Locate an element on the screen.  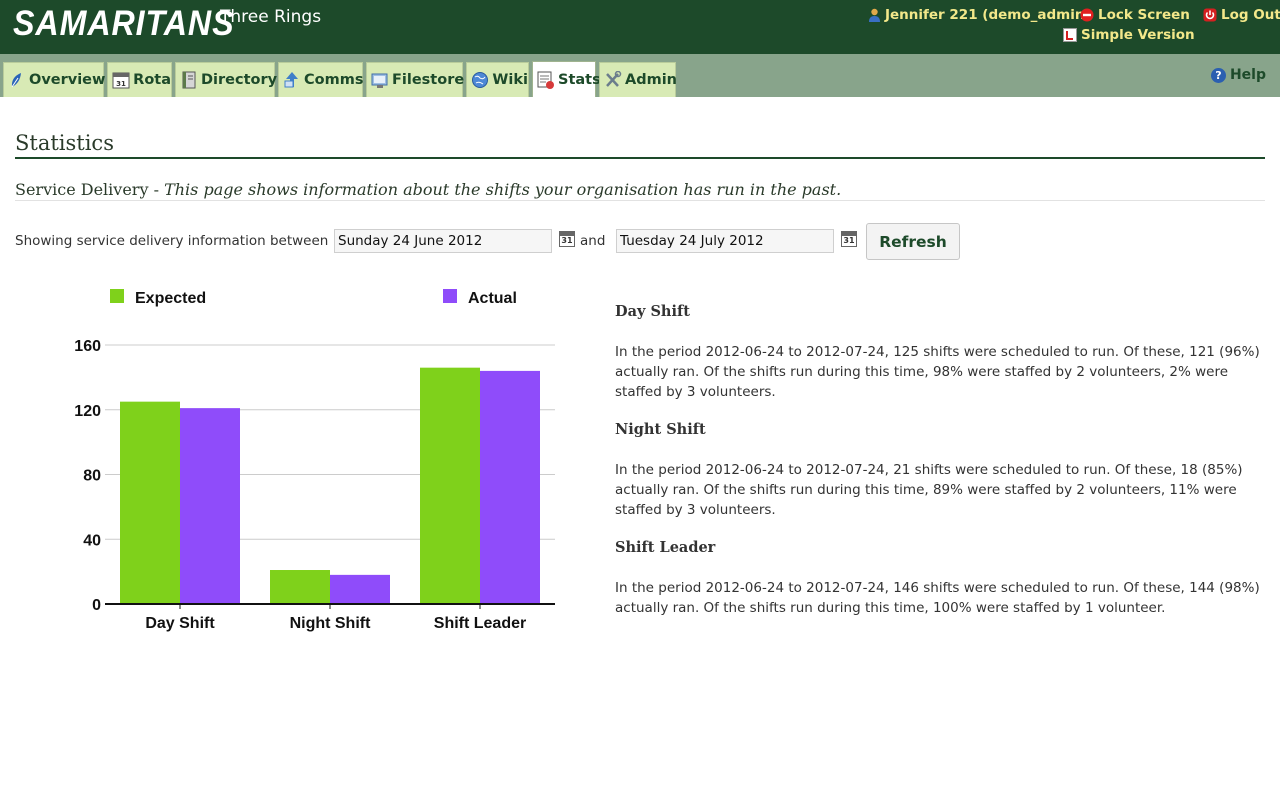
folder-icon is located at coordinates (380, 80).